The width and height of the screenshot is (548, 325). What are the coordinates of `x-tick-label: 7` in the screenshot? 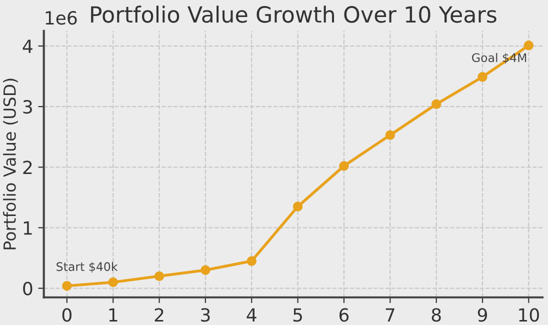 It's located at (390, 315).